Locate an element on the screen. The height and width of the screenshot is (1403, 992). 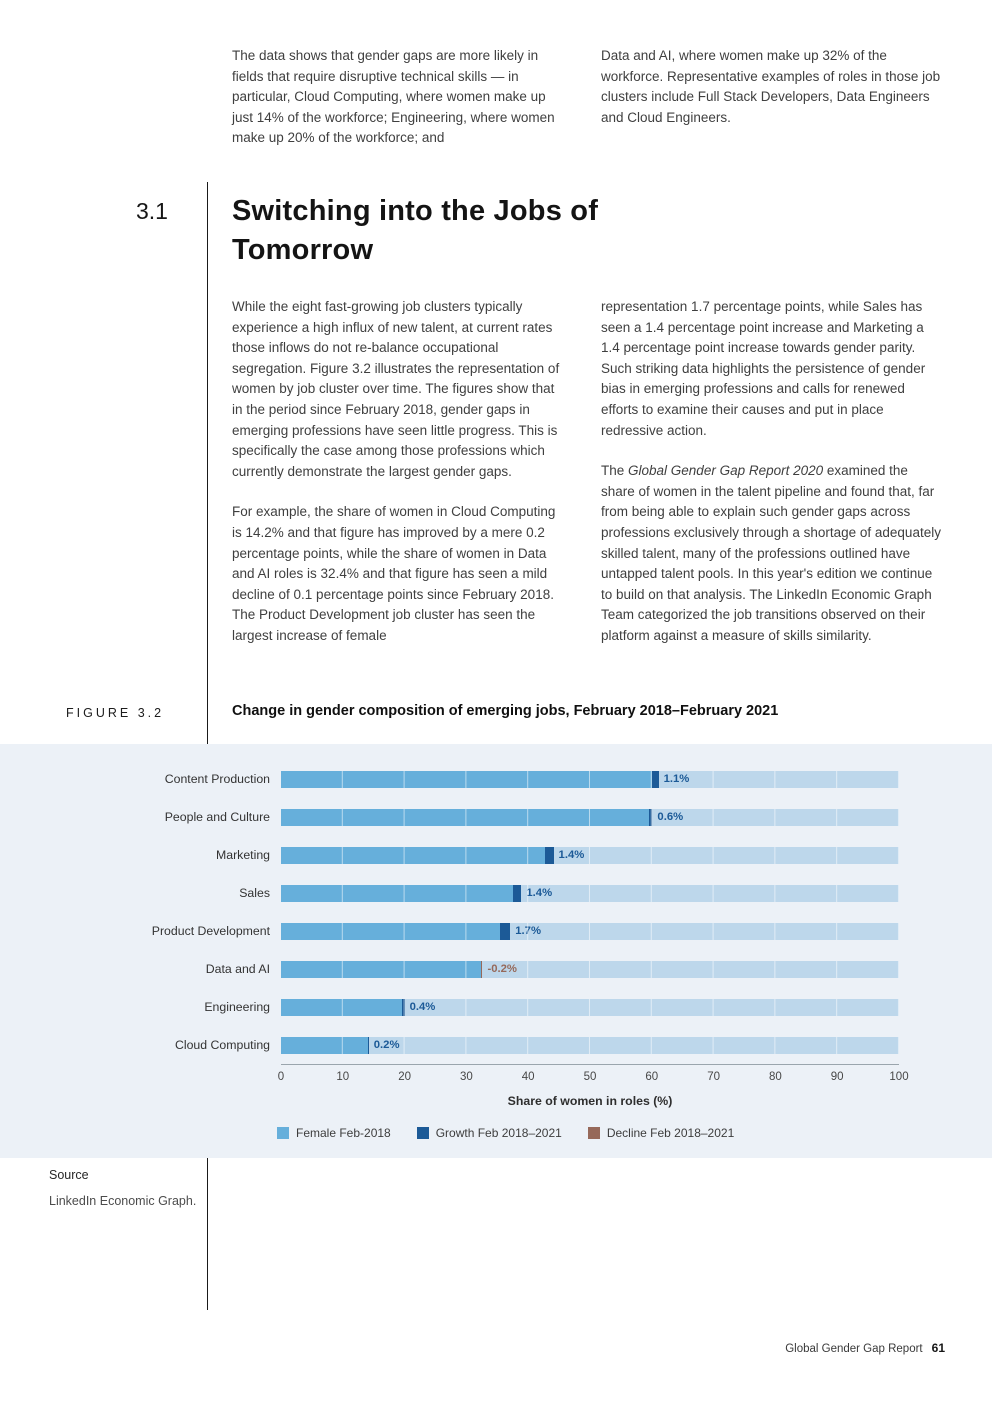
chart-row: People and Culture 0.6% is located at coordinates (449, 817).